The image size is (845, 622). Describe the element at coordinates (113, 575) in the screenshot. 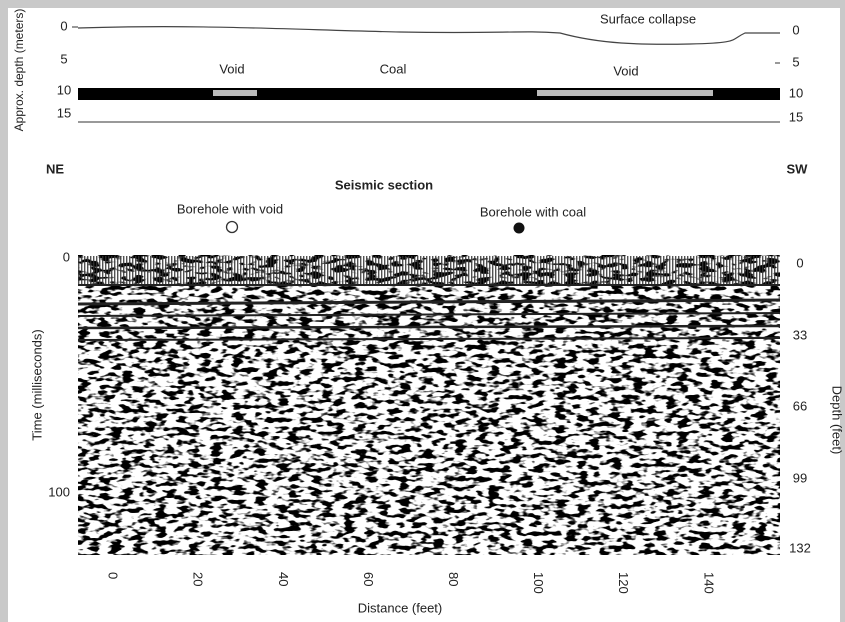

I see `x-tick-label: 0` at that location.